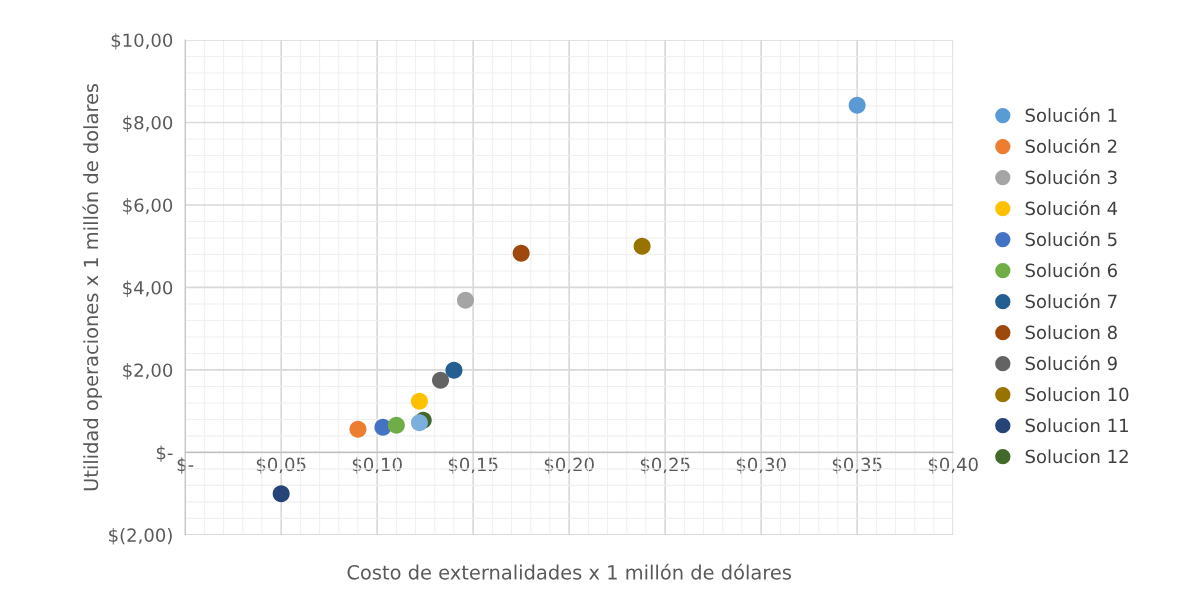  What do you see at coordinates (164, 453) in the screenshot?
I see `y-tick-label: $-` at bounding box center [164, 453].